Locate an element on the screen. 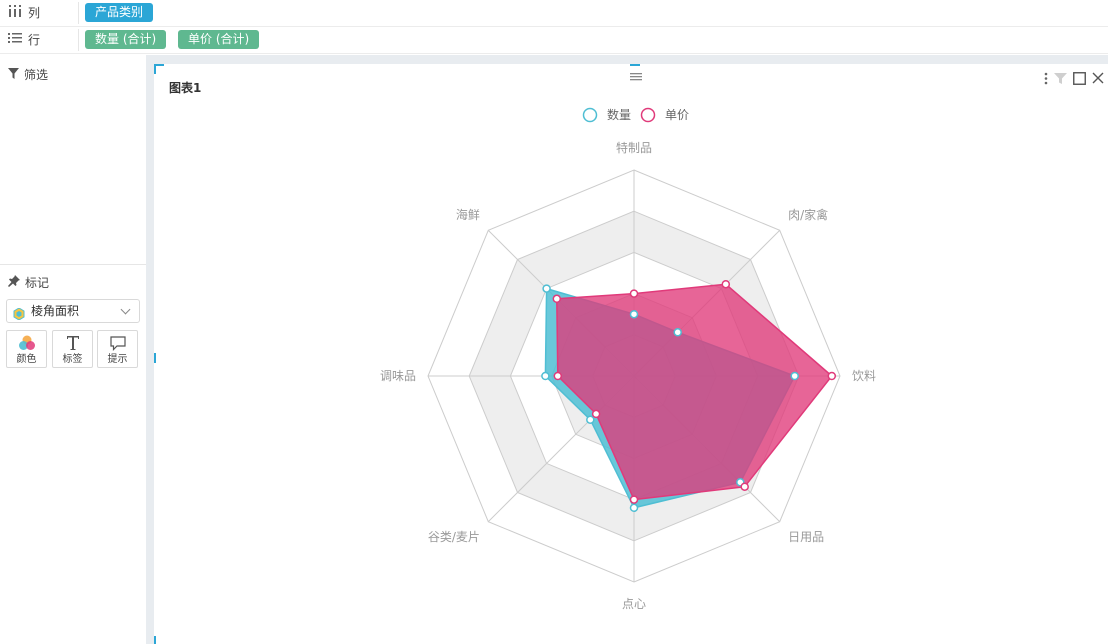  tooltip-button-label: 提示 is located at coordinates (117, 359).